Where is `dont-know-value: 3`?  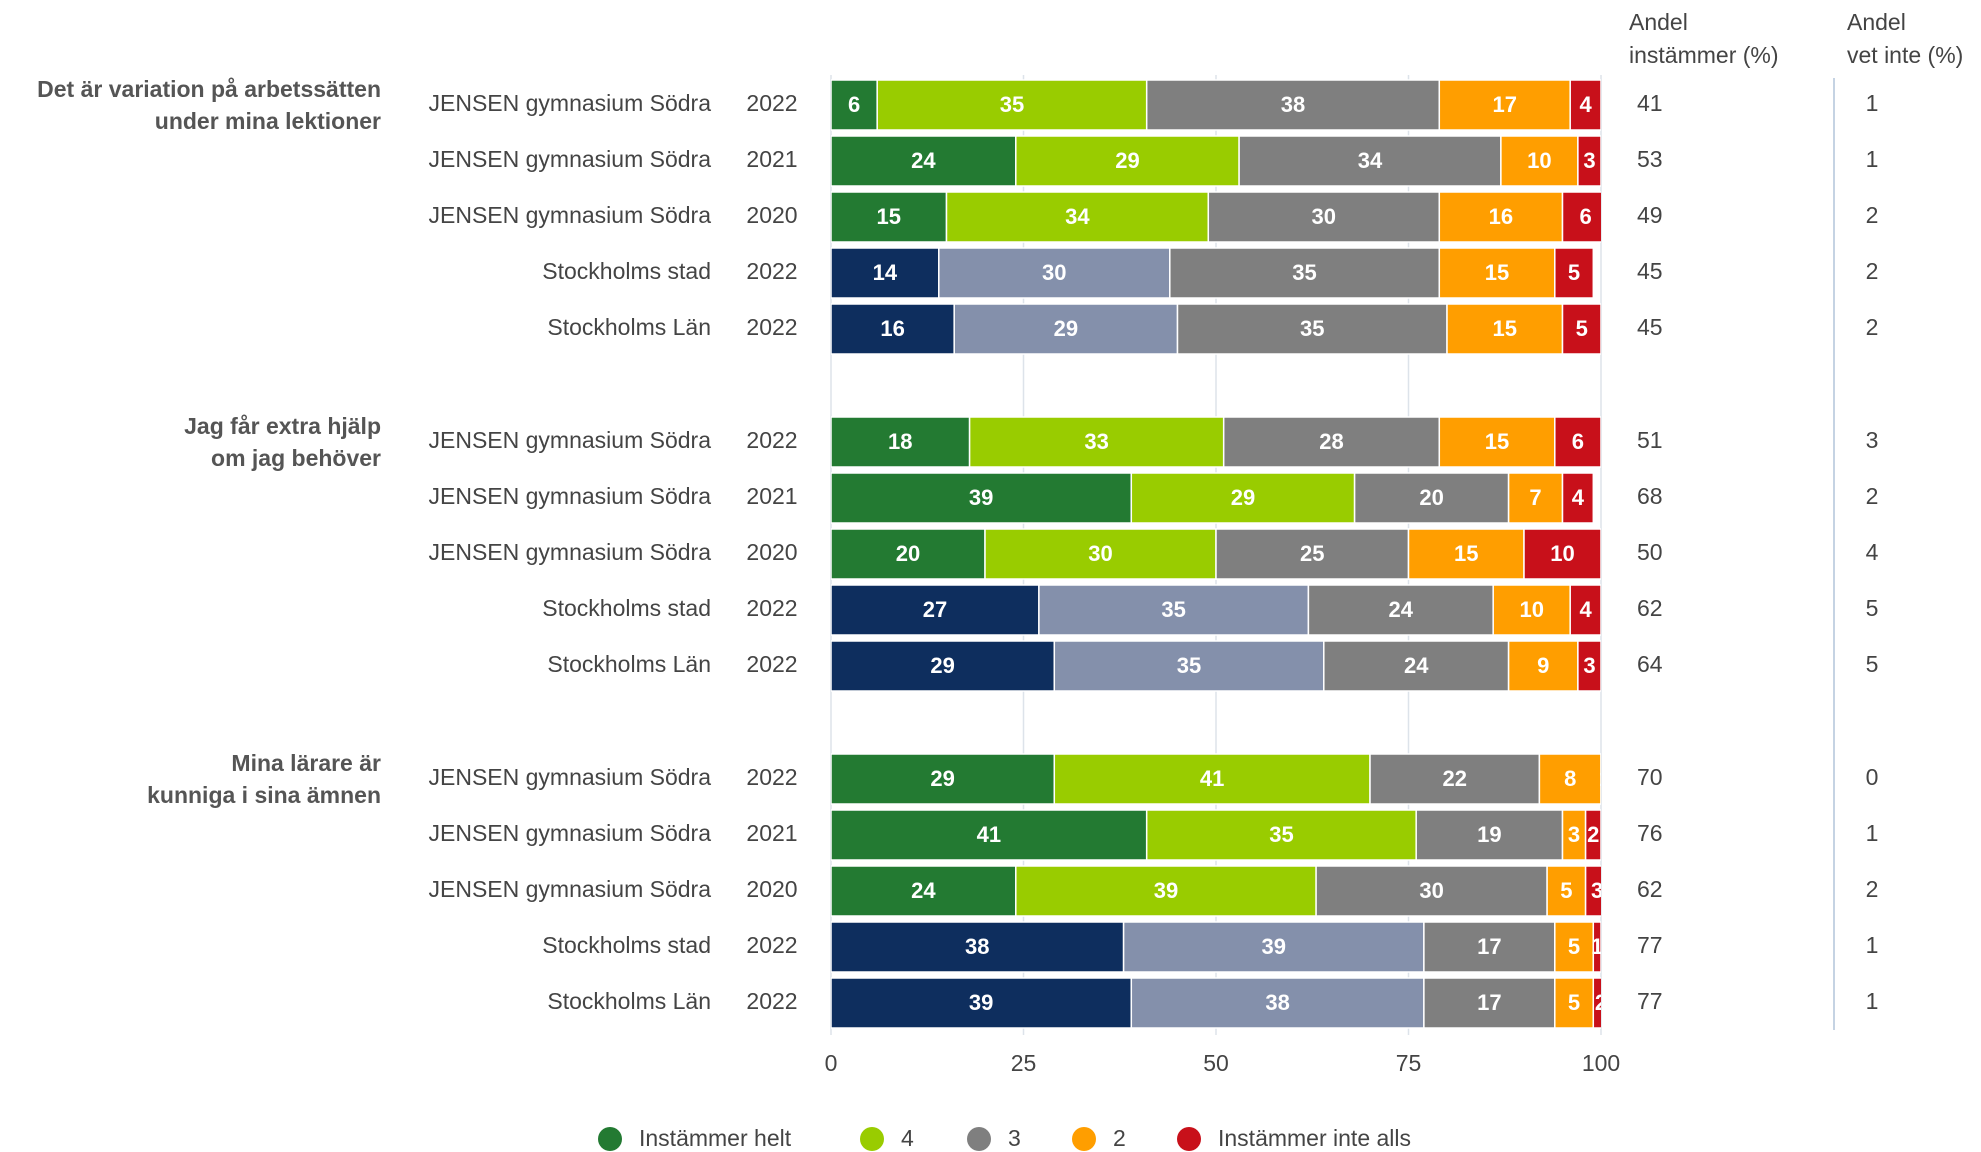
dont-know-value: 3 is located at coordinates (1872, 440).